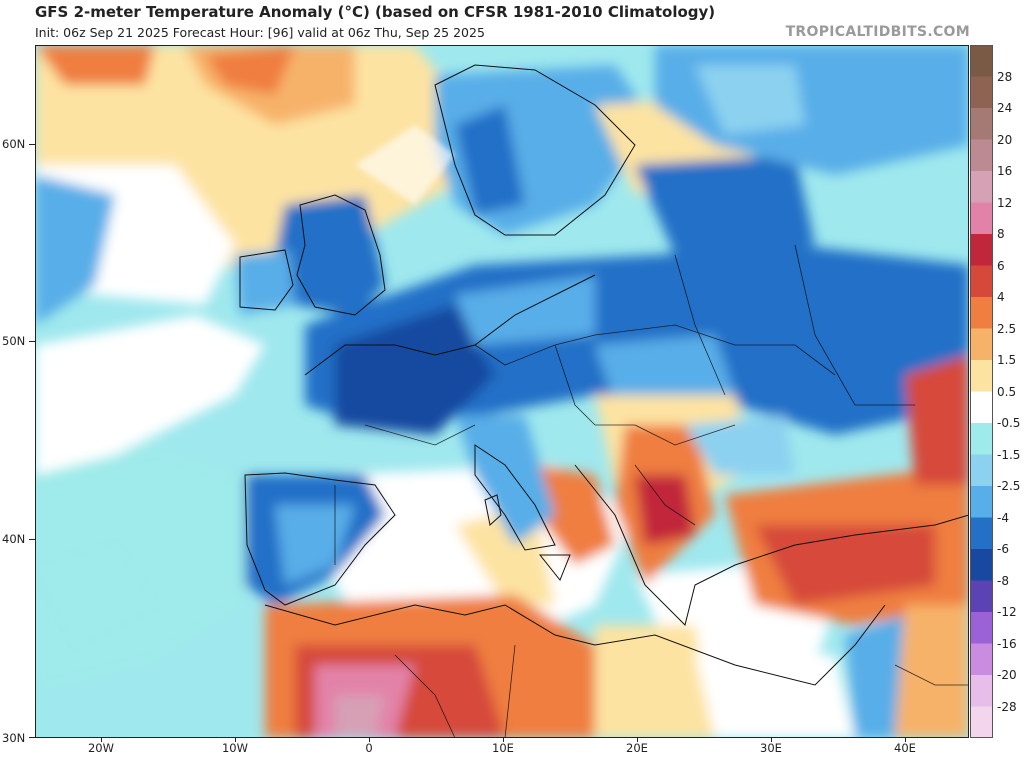 The image size is (1024, 757). I want to click on colorbar-label: -16, so click(1007, 643).